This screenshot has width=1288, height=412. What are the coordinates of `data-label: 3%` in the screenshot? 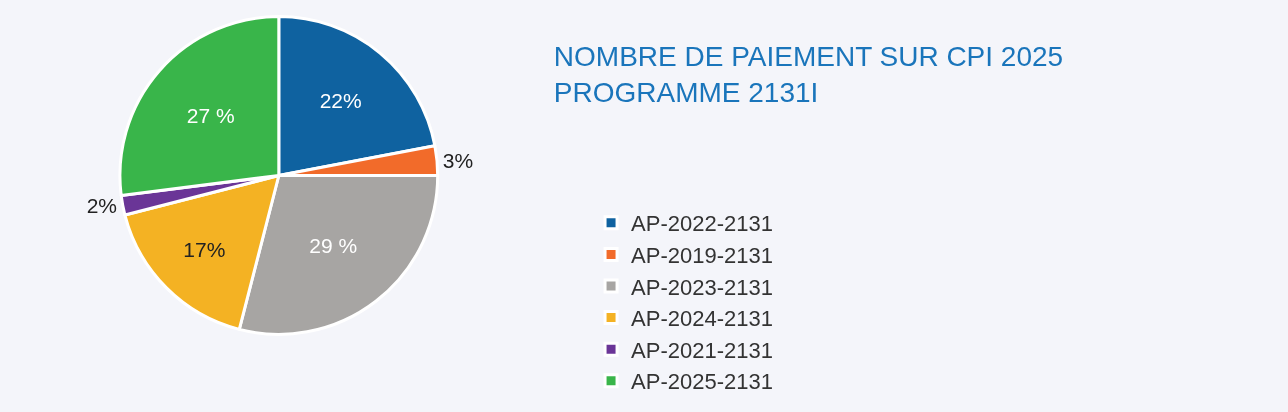 It's located at (458, 160).